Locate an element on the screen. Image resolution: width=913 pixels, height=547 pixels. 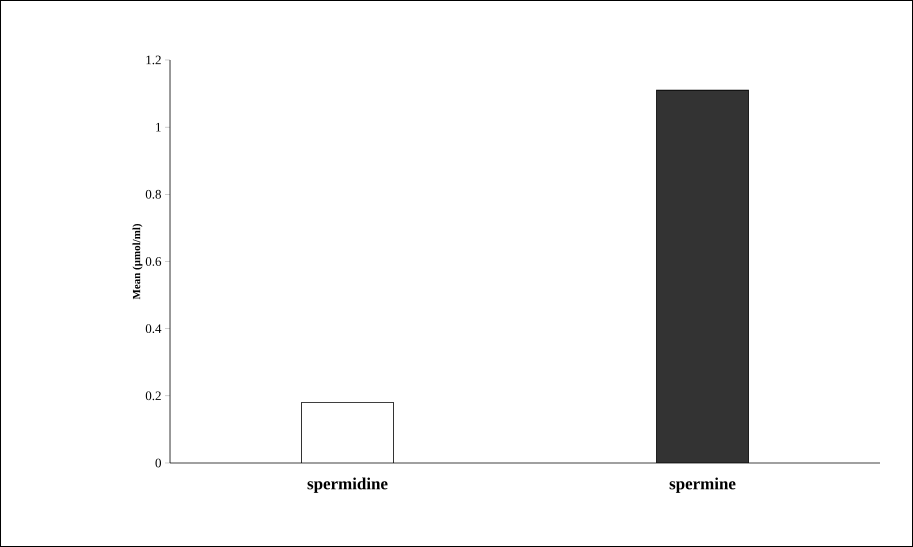
y-tick-label: 1 is located at coordinates (158, 127).